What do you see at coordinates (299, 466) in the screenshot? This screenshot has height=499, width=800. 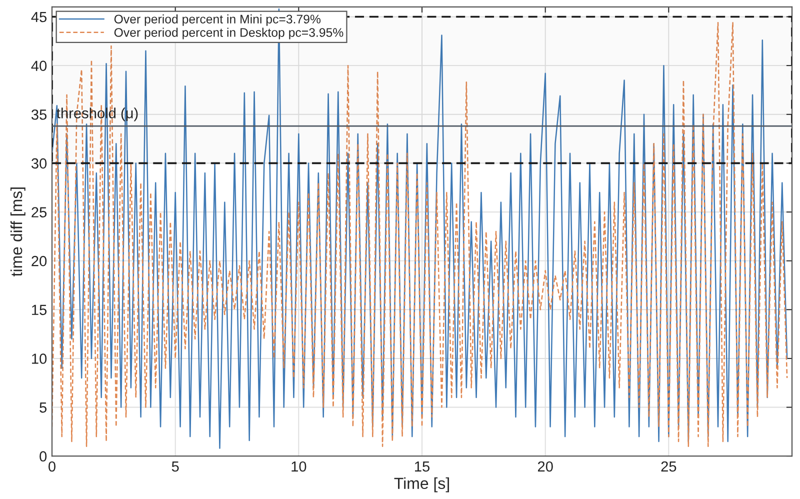 I see `x-tick-label: 10` at bounding box center [299, 466].